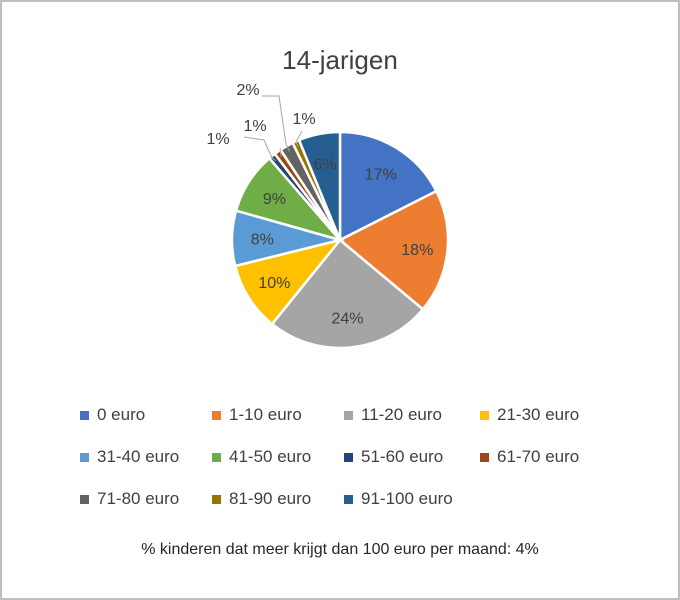 The height and width of the screenshot is (600, 680). Describe the element at coordinates (265, 414) in the screenshot. I see `legend-label: 1-10 euro` at that location.